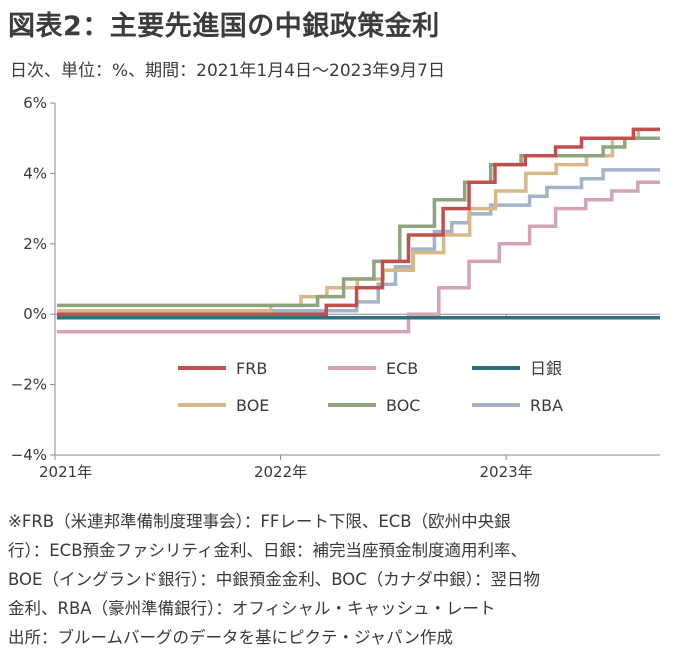 Image resolution: width=682 pixels, height=658 pixels. What do you see at coordinates (280, 472) in the screenshot?
I see `x-tick-label: 2022年` at bounding box center [280, 472].